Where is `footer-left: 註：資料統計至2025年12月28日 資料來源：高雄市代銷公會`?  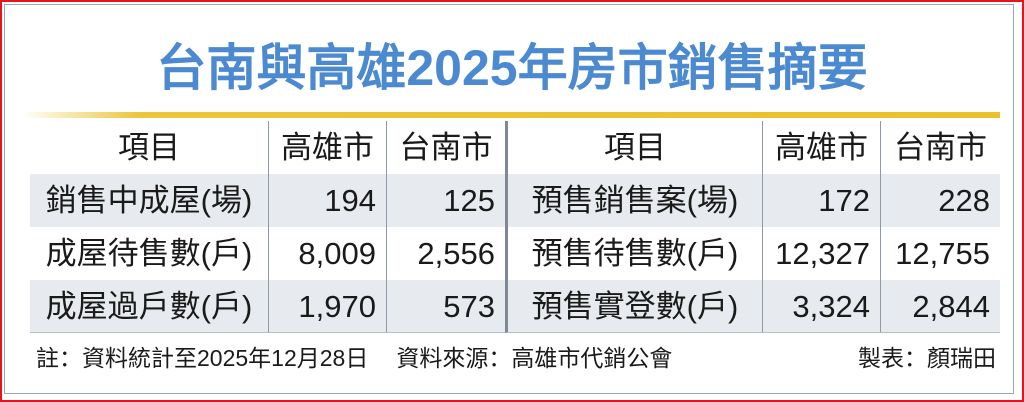
footer-left: 註：資料統計至2025年12月28日 資料來源：高雄市代銷公會 is located at coordinates (354, 358).